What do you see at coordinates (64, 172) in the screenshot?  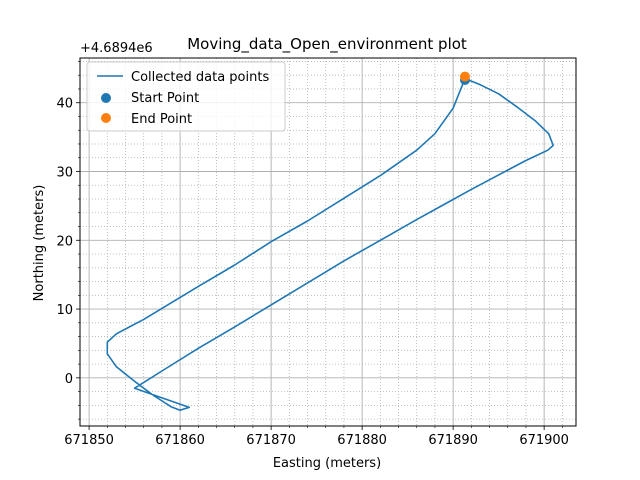 I see `y-tick-label: 30` at bounding box center [64, 172].